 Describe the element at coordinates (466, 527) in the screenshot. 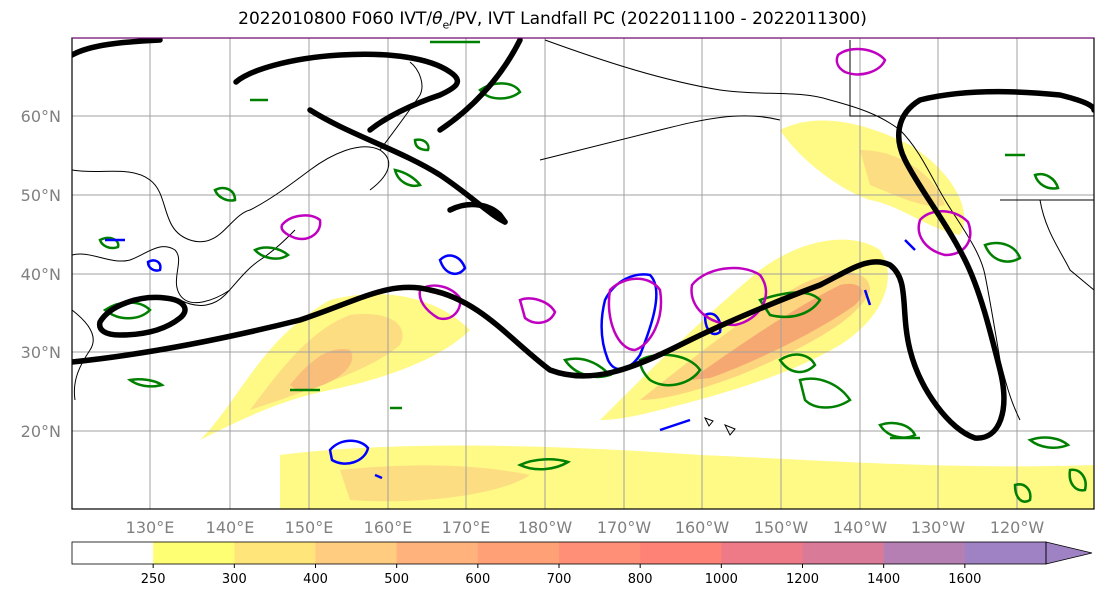

I see `lon-label: 170°E` at that location.